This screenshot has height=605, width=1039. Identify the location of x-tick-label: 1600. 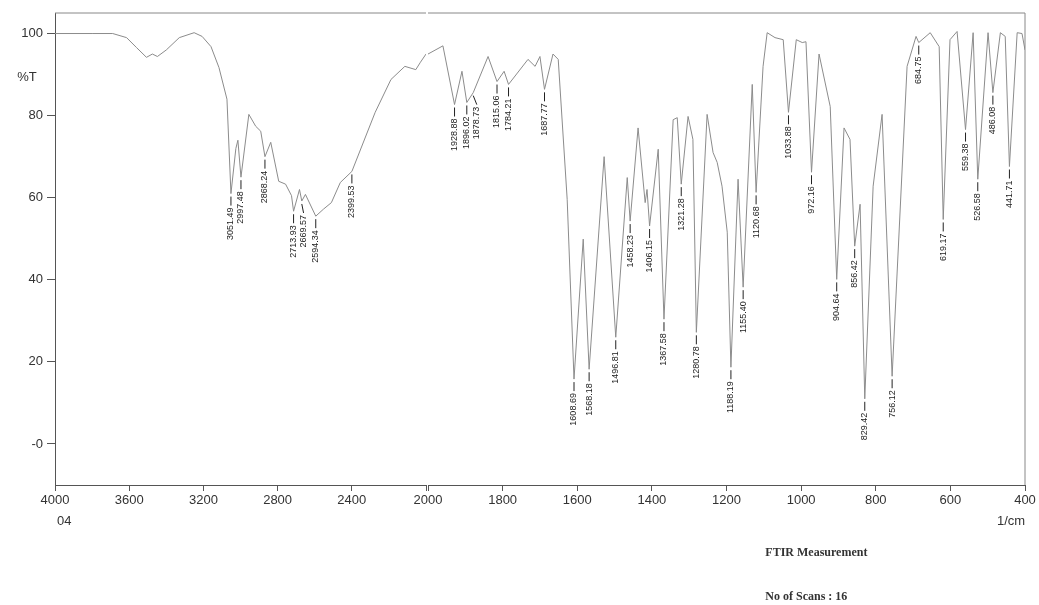
(577, 500).